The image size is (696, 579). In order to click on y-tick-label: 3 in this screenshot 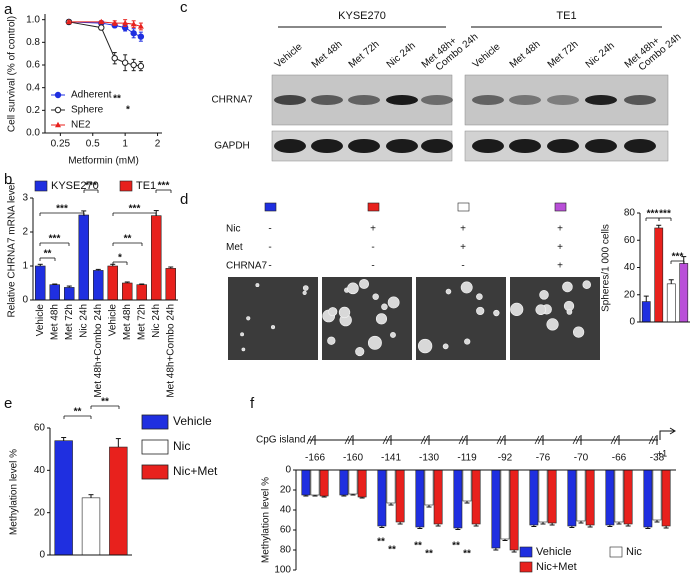, I will do `click(25, 198)`.